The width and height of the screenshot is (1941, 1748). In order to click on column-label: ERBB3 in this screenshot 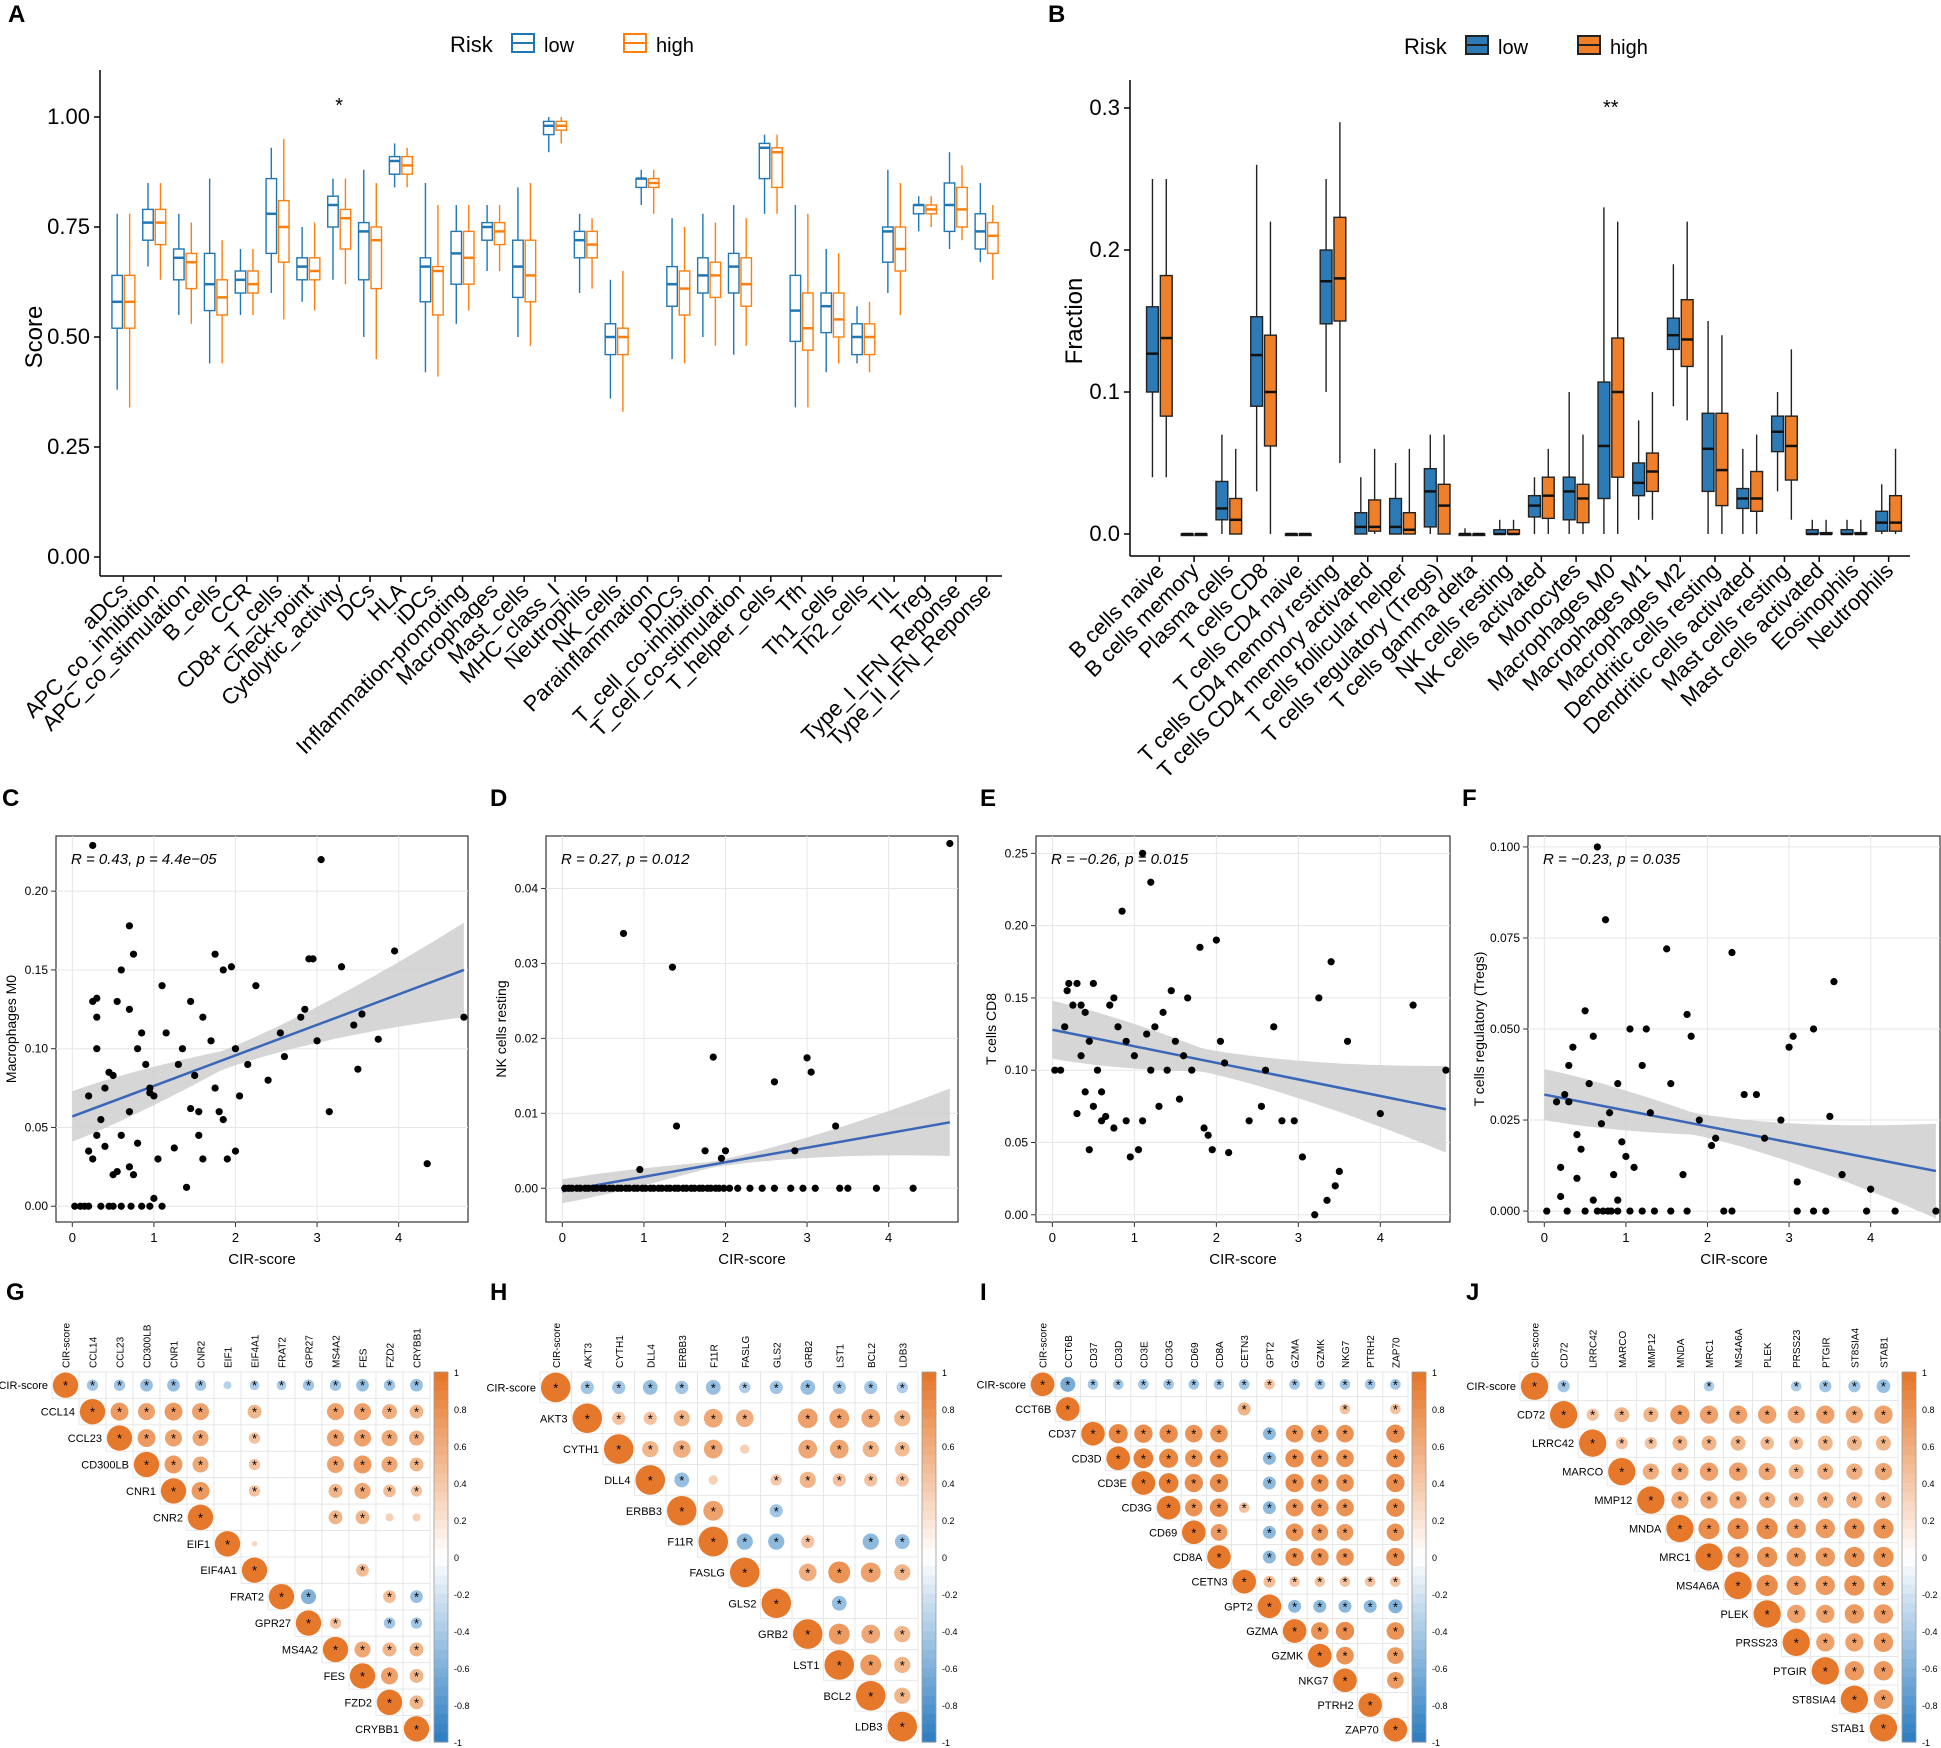, I will do `click(683, 1351)`.